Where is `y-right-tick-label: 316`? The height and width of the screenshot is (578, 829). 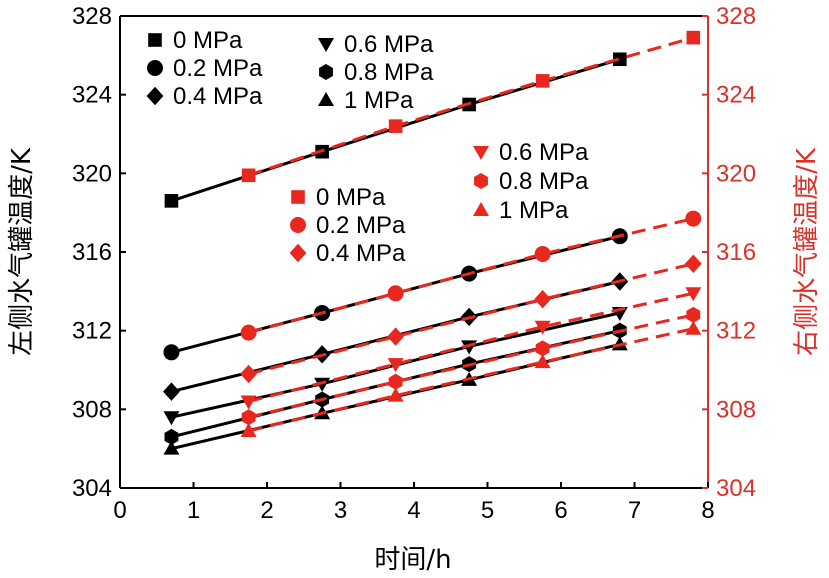 y-right-tick-label: 316 is located at coordinates (736, 252).